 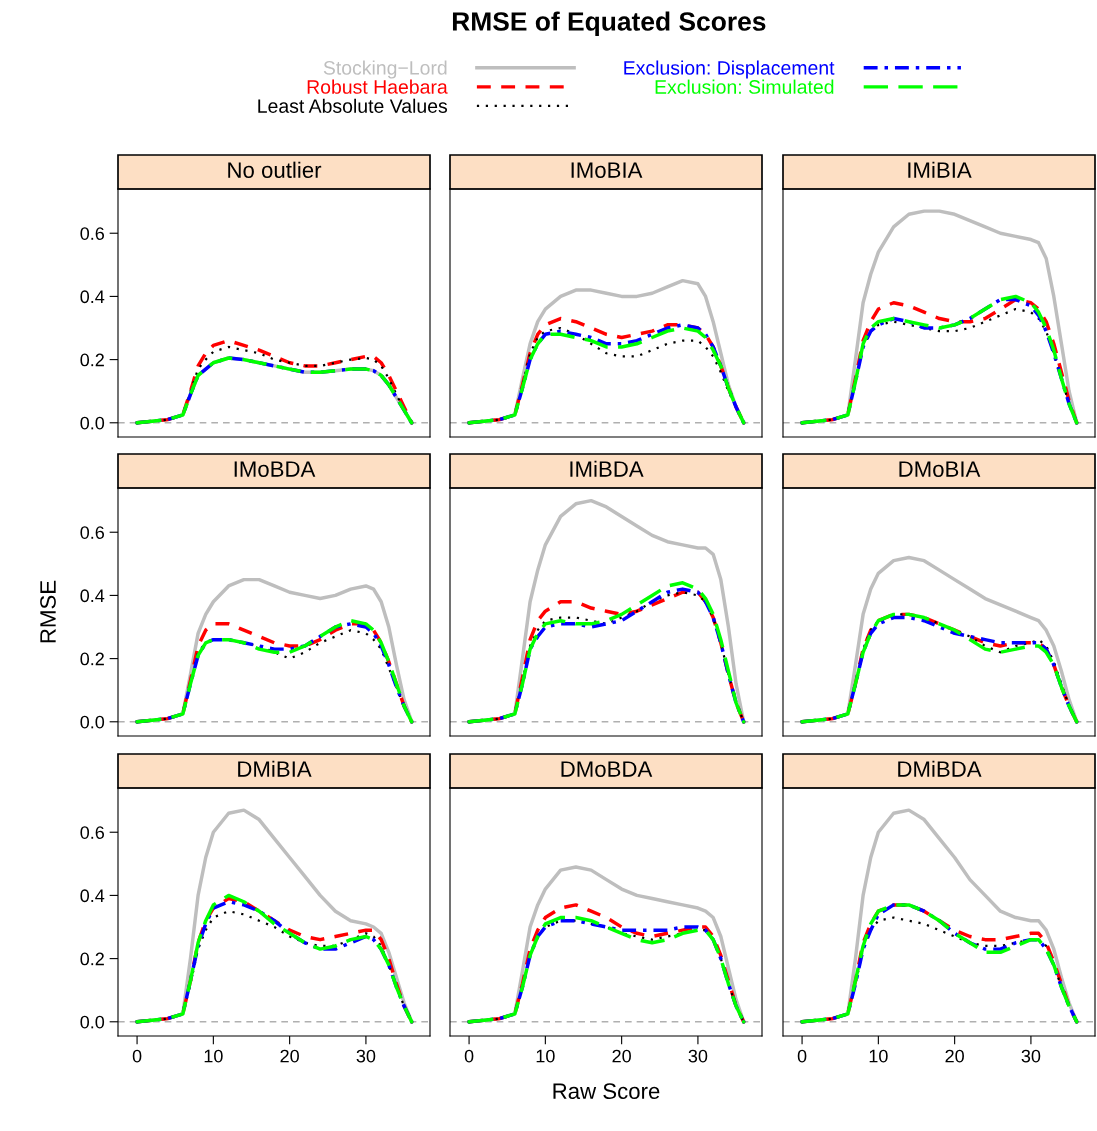 What do you see at coordinates (940, 768) in the screenshot?
I see `chart-title: DMiBDA` at bounding box center [940, 768].